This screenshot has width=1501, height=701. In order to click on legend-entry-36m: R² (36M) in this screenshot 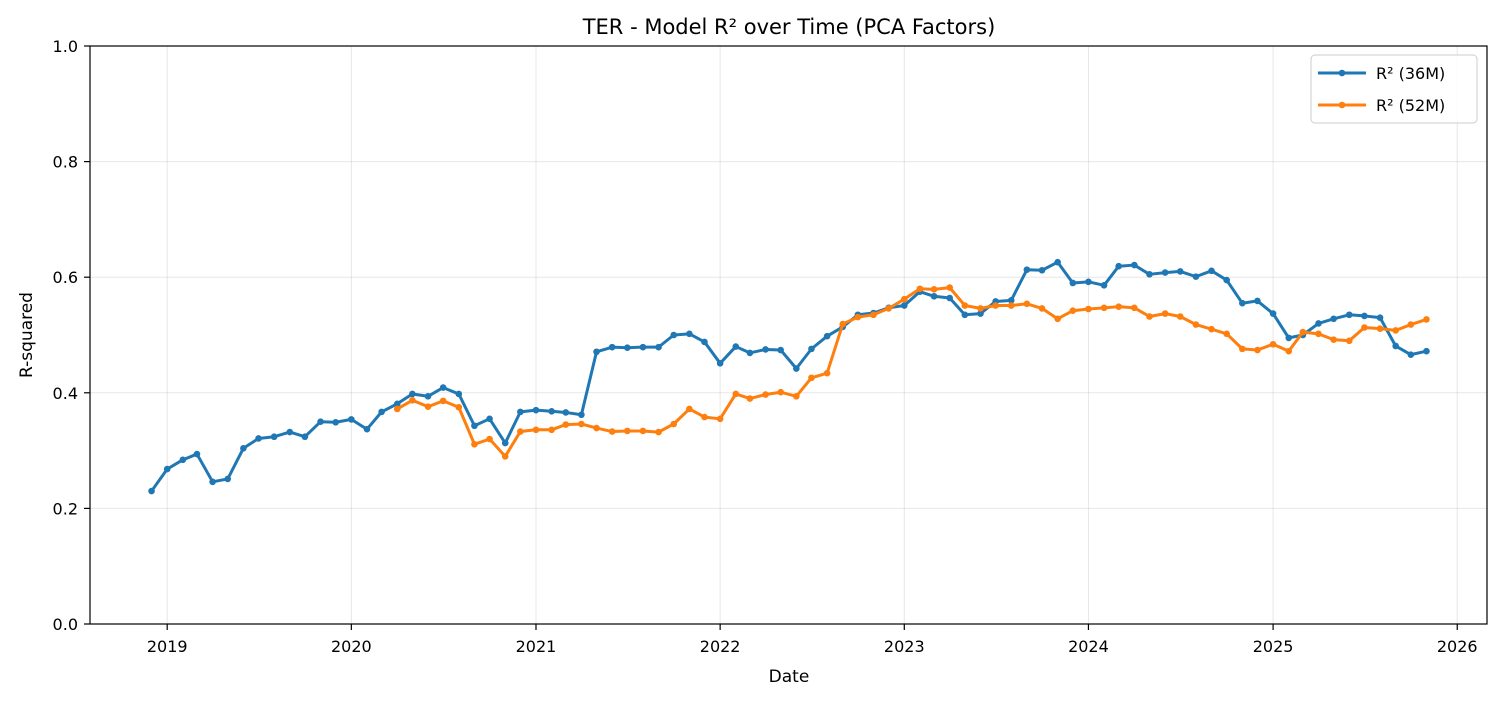, I will do `click(1381, 73)`.